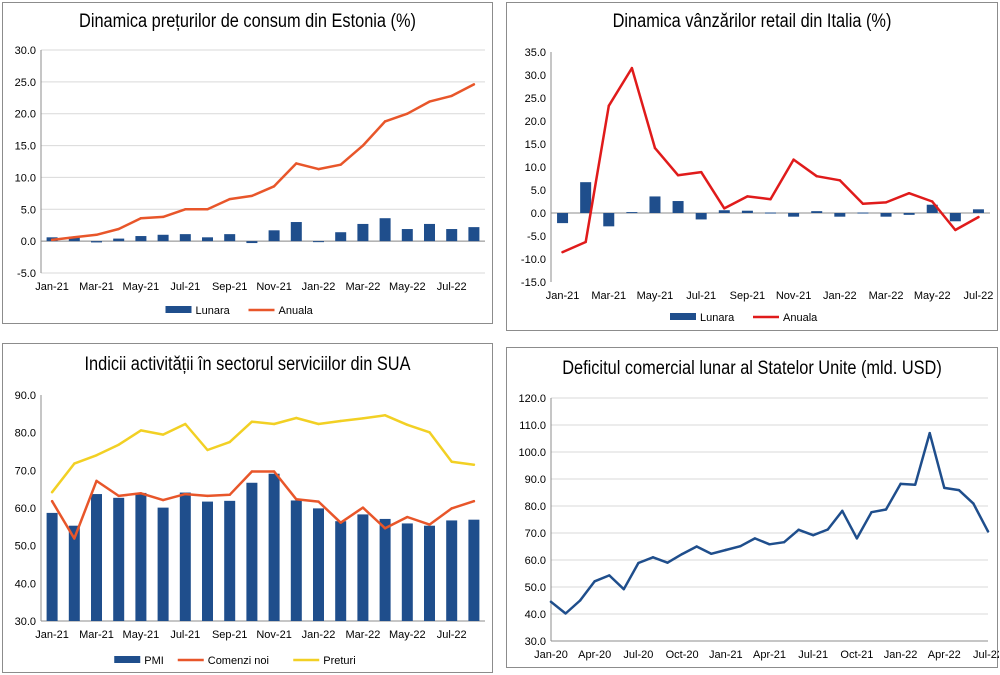  What do you see at coordinates (25, 396) in the screenshot?
I see `y-tick-label: 90.0` at bounding box center [25, 396].